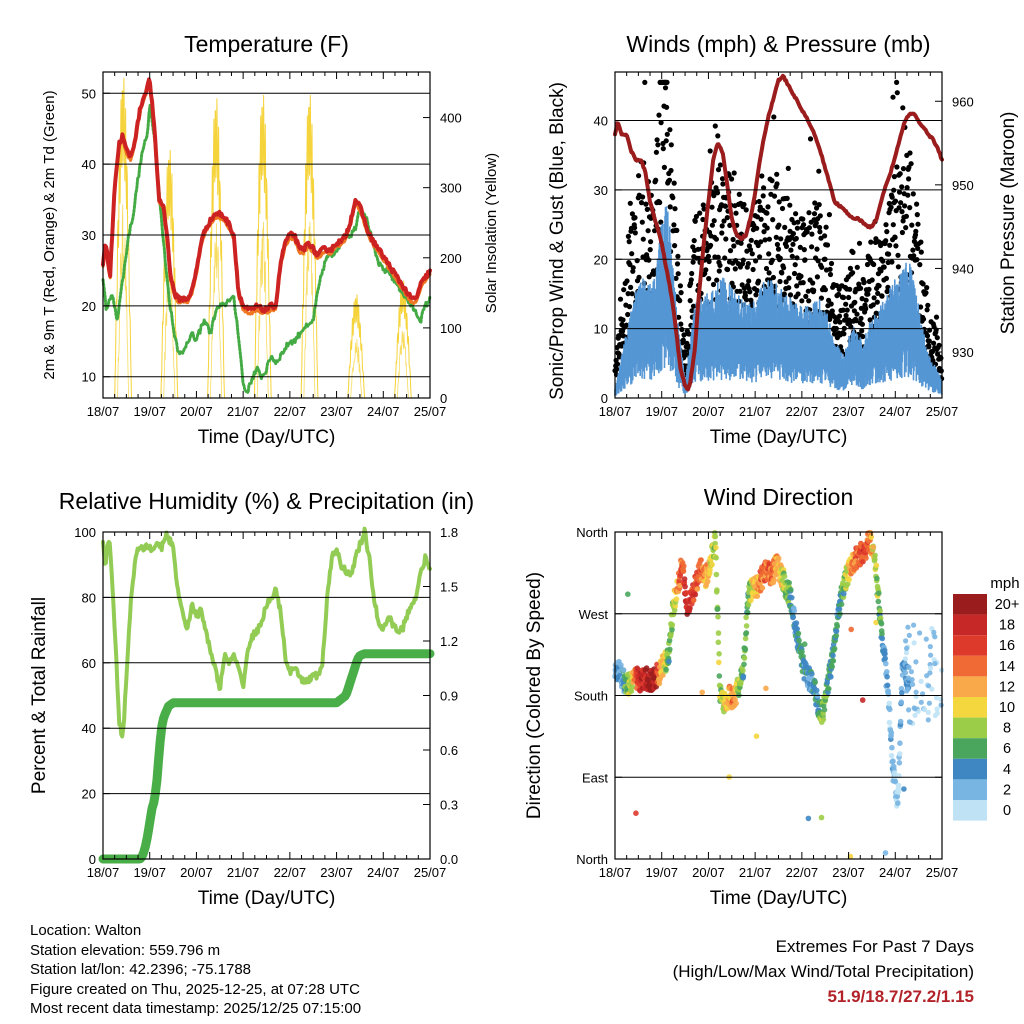 This screenshot has width=1024, height=1024. I want to click on wind-series, so click(778, 301).